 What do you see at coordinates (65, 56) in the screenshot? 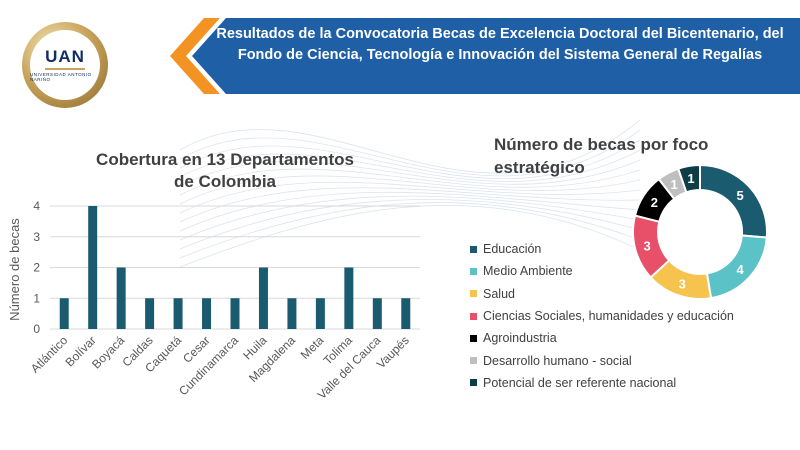
I see `logo-text: UAN` at bounding box center [65, 56].